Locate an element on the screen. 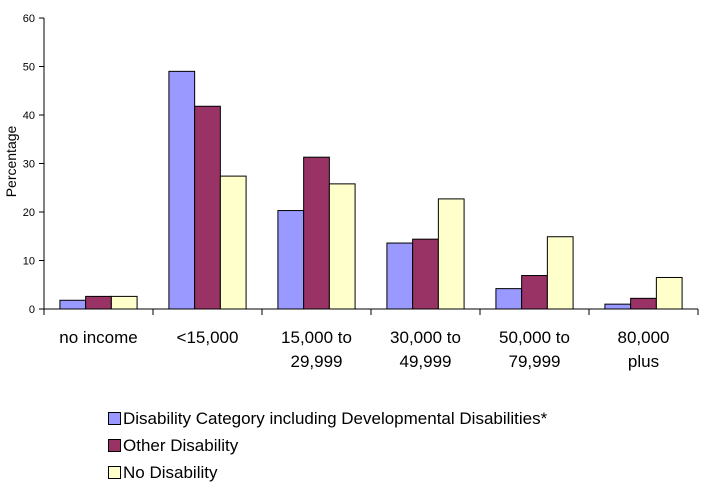 The width and height of the screenshot is (708, 497). legend-item-other-disability: Other Disability is located at coordinates (327, 445).